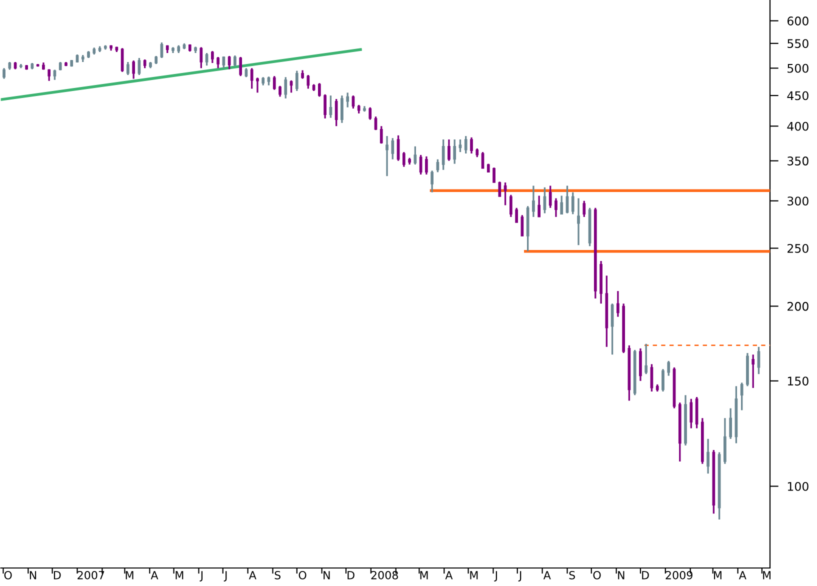  Describe the element at coordinates (384, 575) in the screenshot. I see `x-tick-label: 2008` at that location.